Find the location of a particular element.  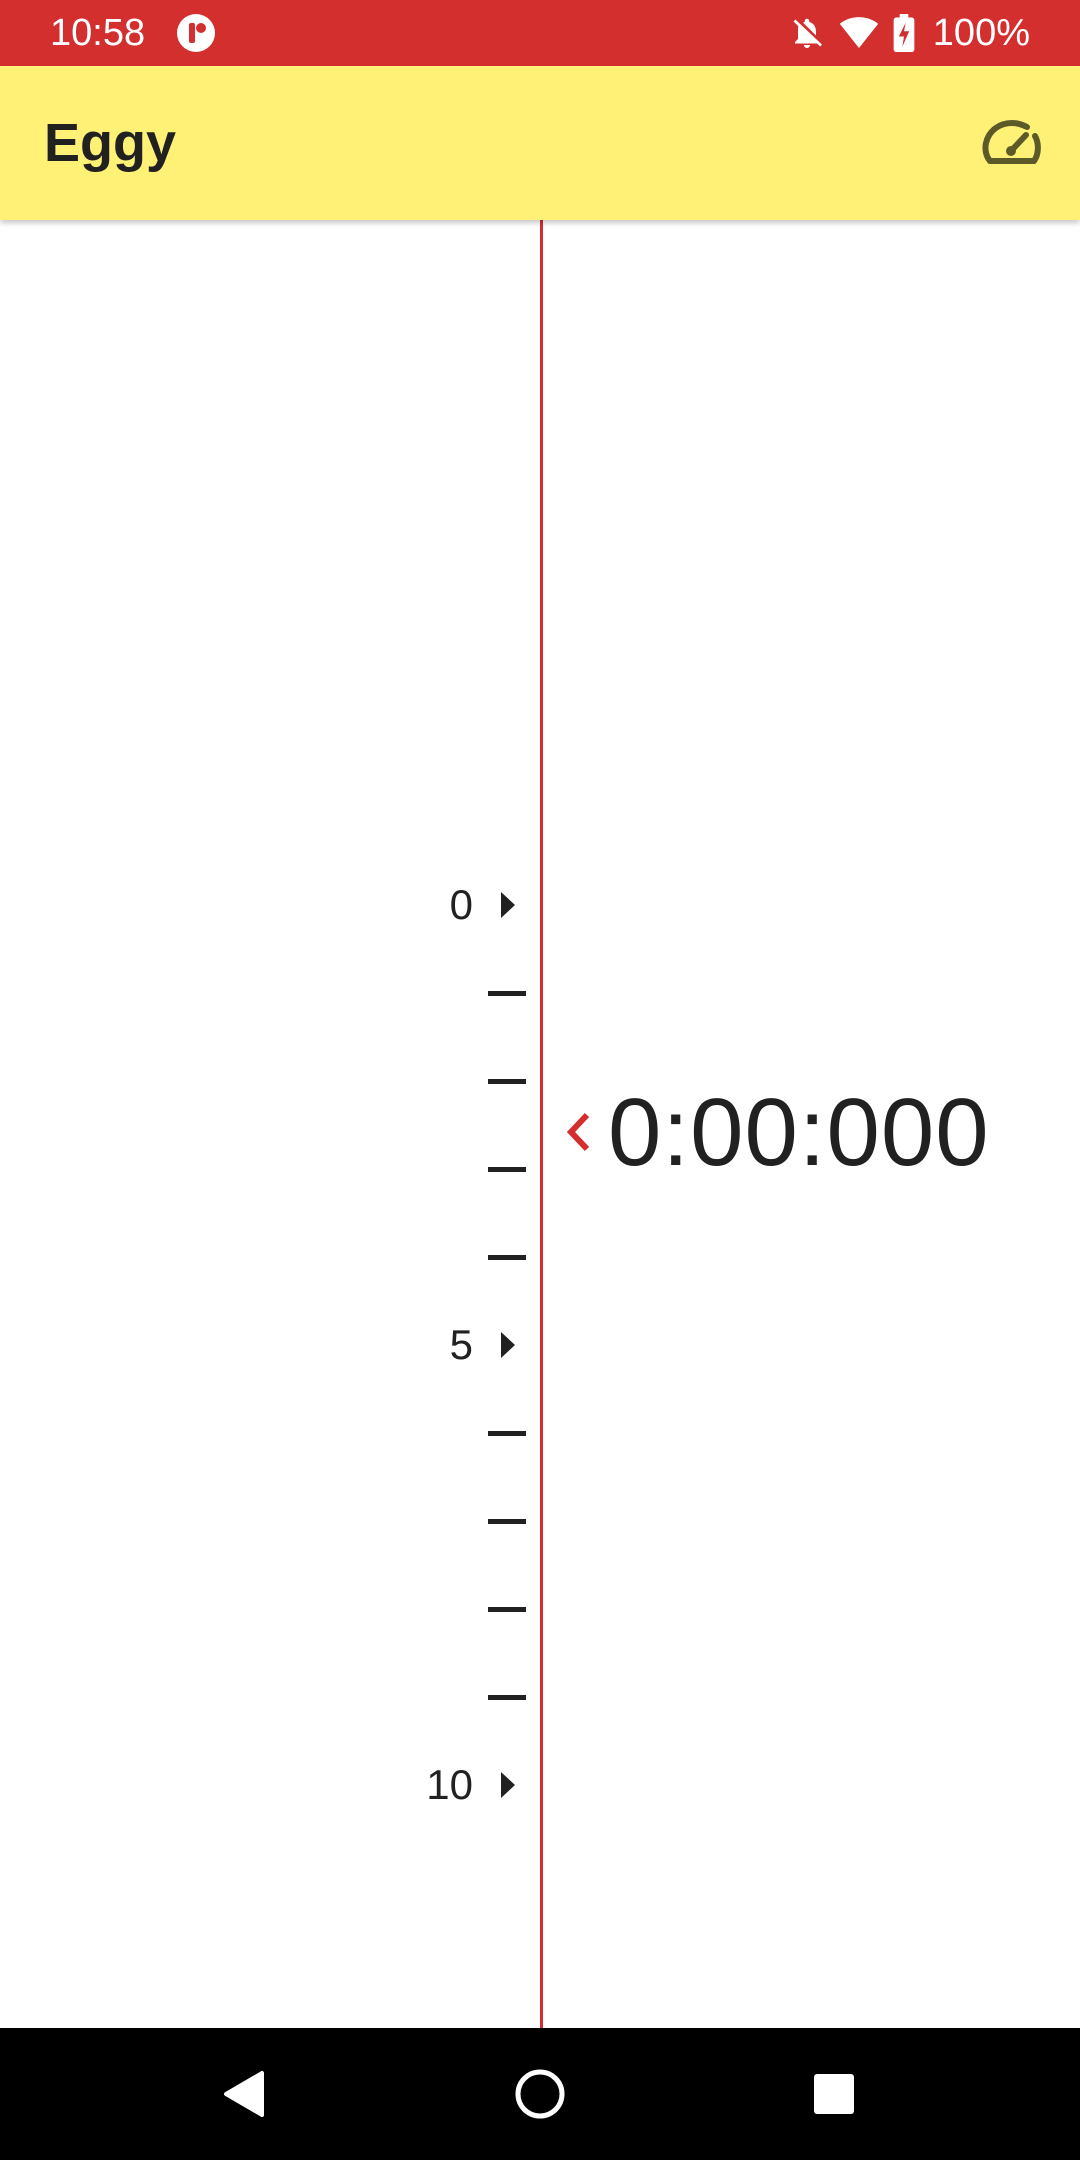

navigation-bar is located at coordinates (540, 2094).